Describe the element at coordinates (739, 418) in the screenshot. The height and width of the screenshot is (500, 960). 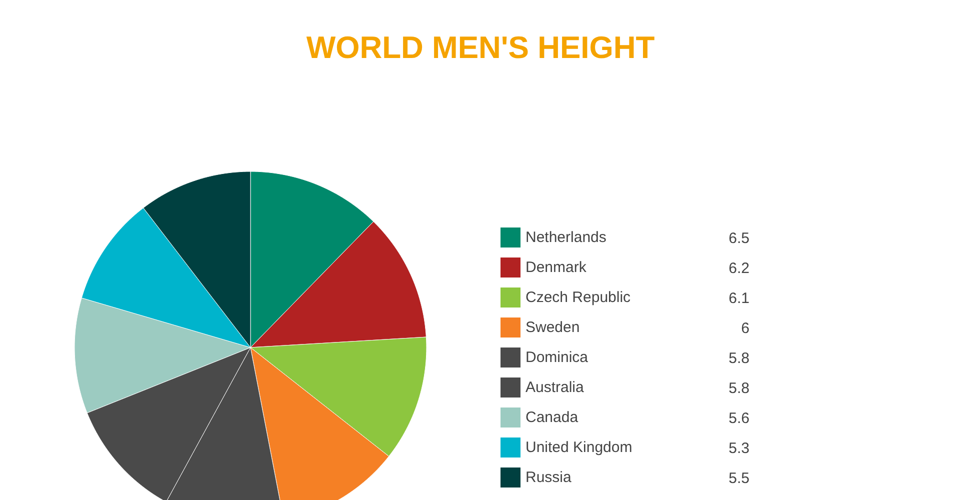
I see `data-label: 5.6` at that location.